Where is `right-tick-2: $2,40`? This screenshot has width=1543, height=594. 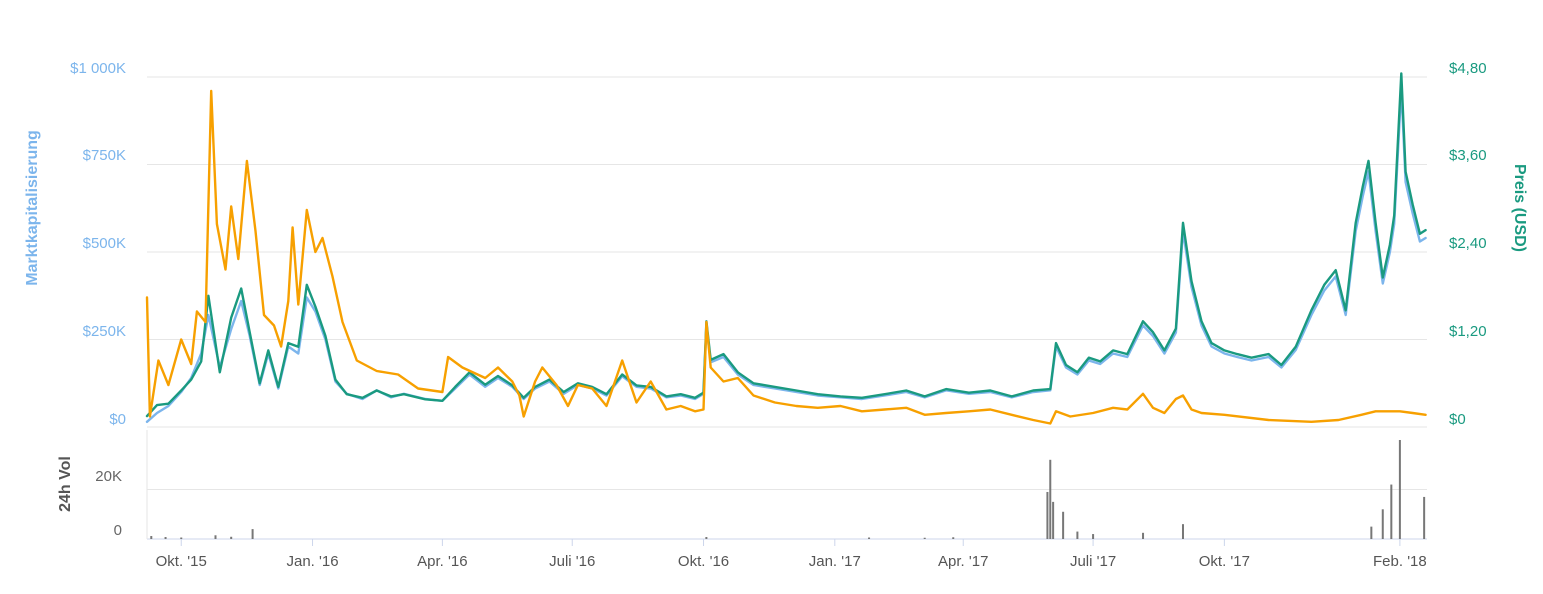
right-tick-2: $2,40 is located at coordinates (1468, 243).